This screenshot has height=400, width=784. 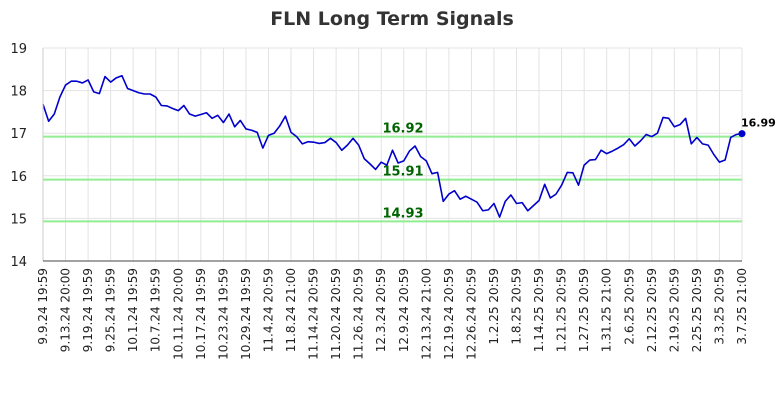 I want to click on last-point-marker, so click(x=742, y=134).